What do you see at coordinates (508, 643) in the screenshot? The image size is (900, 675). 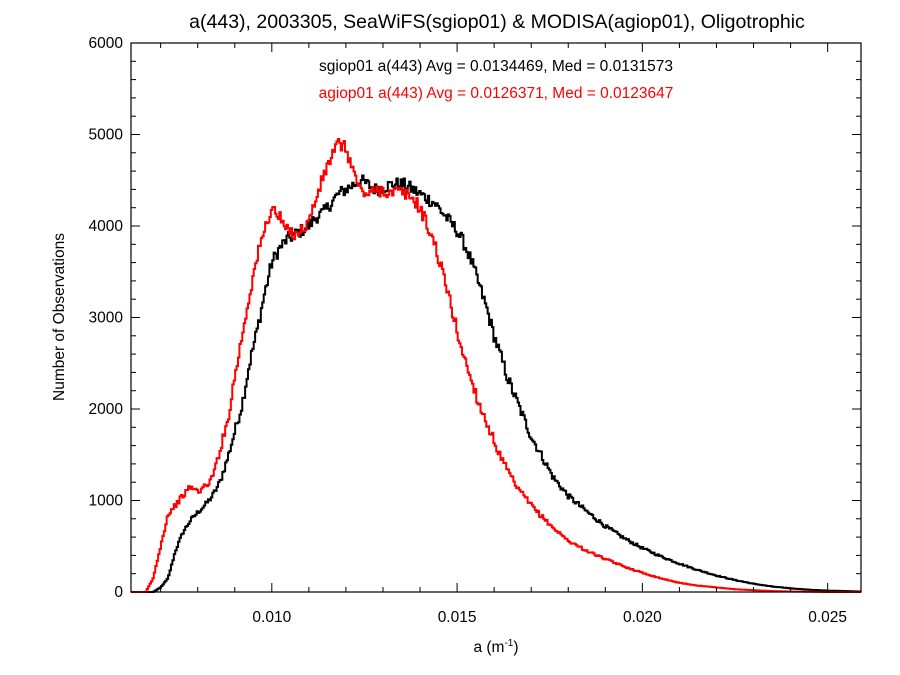 I see `x-axis-label-superscript: -1` at bounding box center [508, 643].